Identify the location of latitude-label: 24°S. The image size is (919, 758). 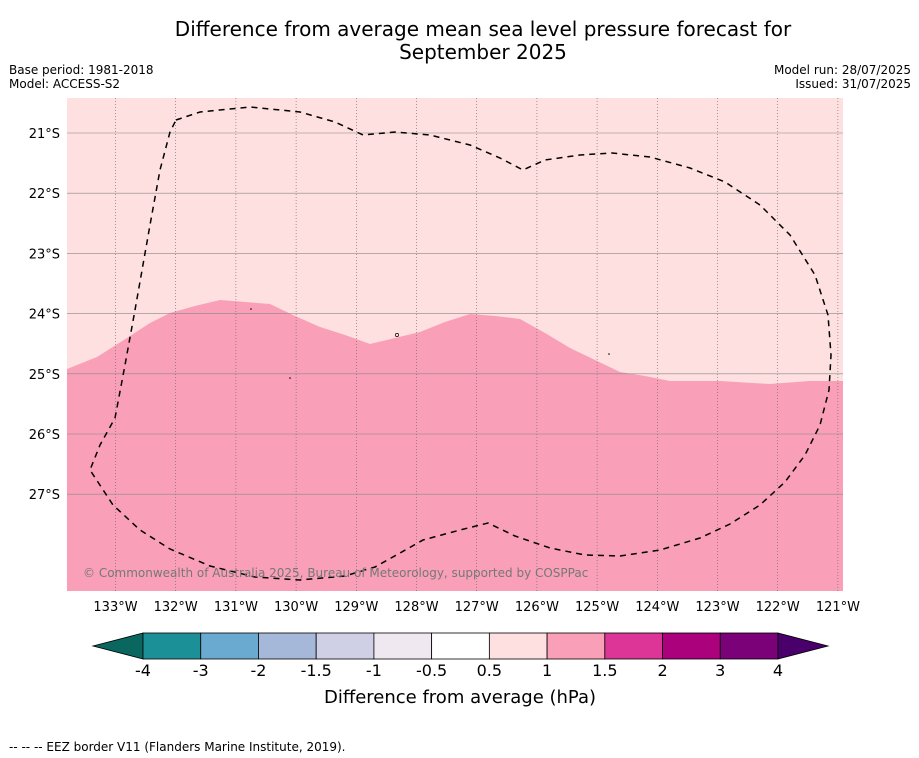
(44, 315).